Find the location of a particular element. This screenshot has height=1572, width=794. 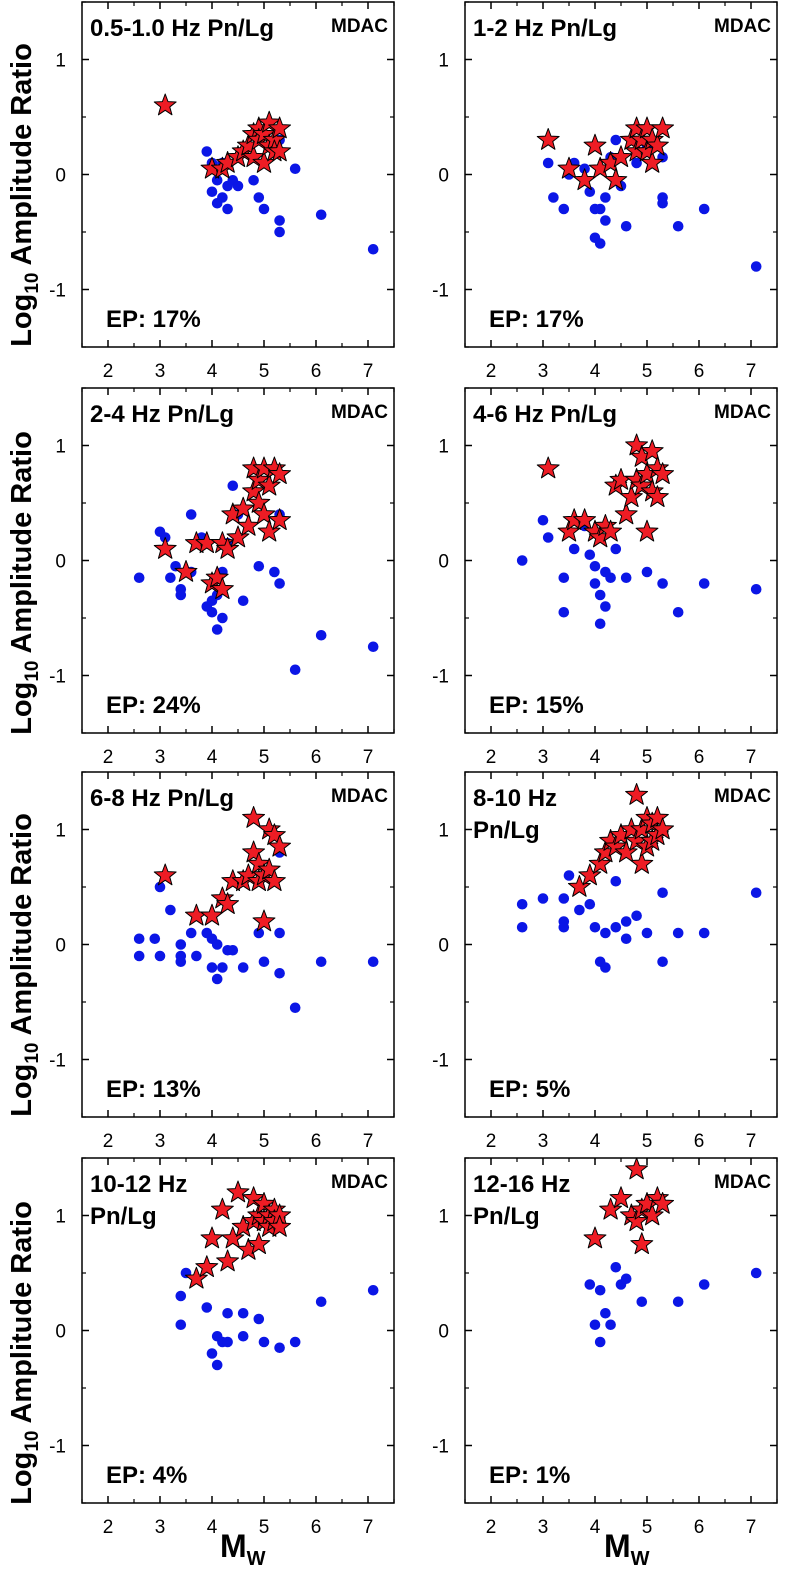

y-axis-label-base: 10 is located at coordinates (32, 1441).